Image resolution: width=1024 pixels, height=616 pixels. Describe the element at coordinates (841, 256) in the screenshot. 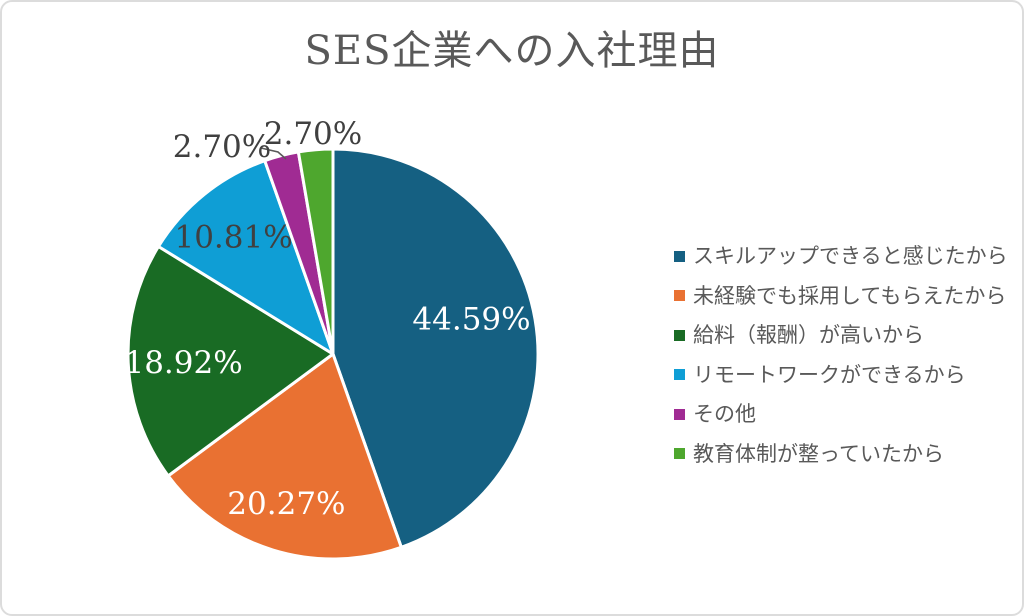

I see `legend-item: スキルアップできると感じたから` at that location.